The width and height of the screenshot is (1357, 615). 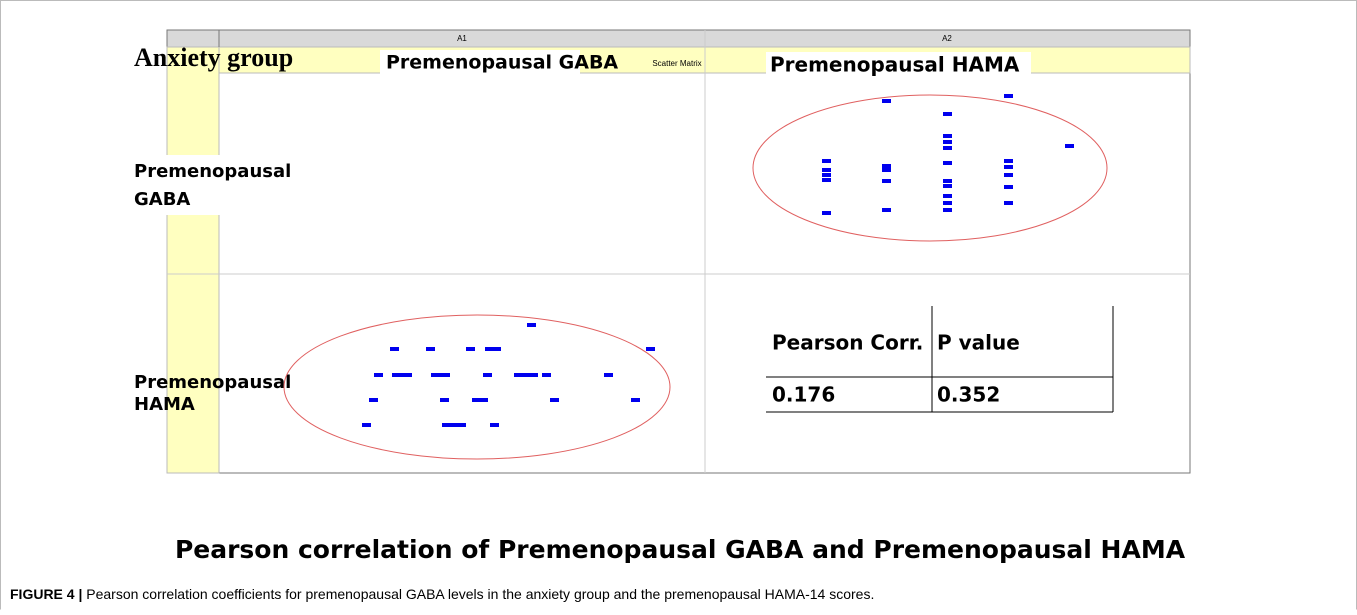 I want to click on col-header: A2, so click(x=947, y=38).